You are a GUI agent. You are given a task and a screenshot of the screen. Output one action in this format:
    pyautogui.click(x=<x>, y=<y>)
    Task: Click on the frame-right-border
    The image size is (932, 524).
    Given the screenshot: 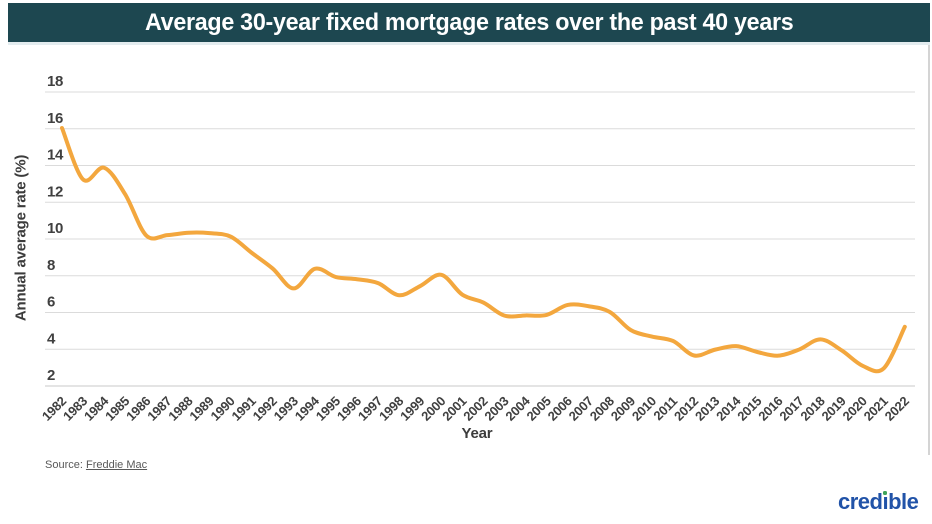 What is the action you would take?
    pyautogui.click(x=929, y=250)
    